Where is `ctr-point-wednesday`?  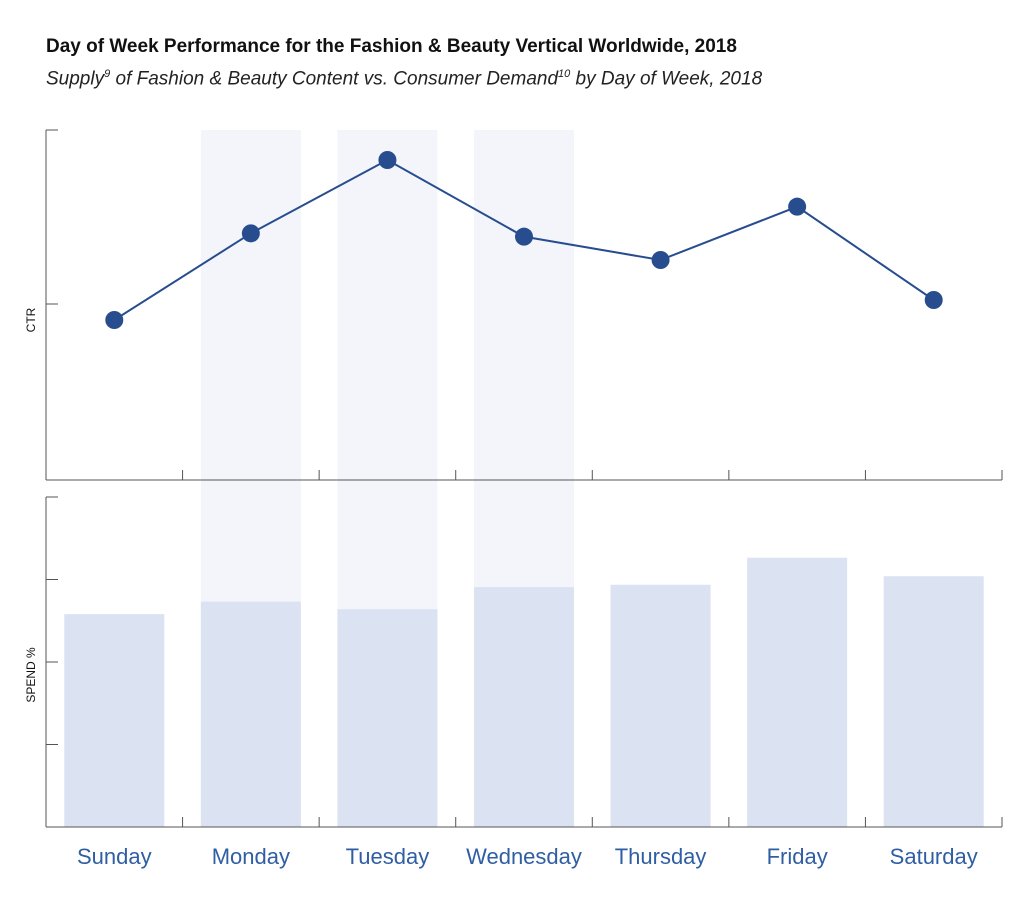 ctr-point-wednesday is located at coordinates (524, 236).